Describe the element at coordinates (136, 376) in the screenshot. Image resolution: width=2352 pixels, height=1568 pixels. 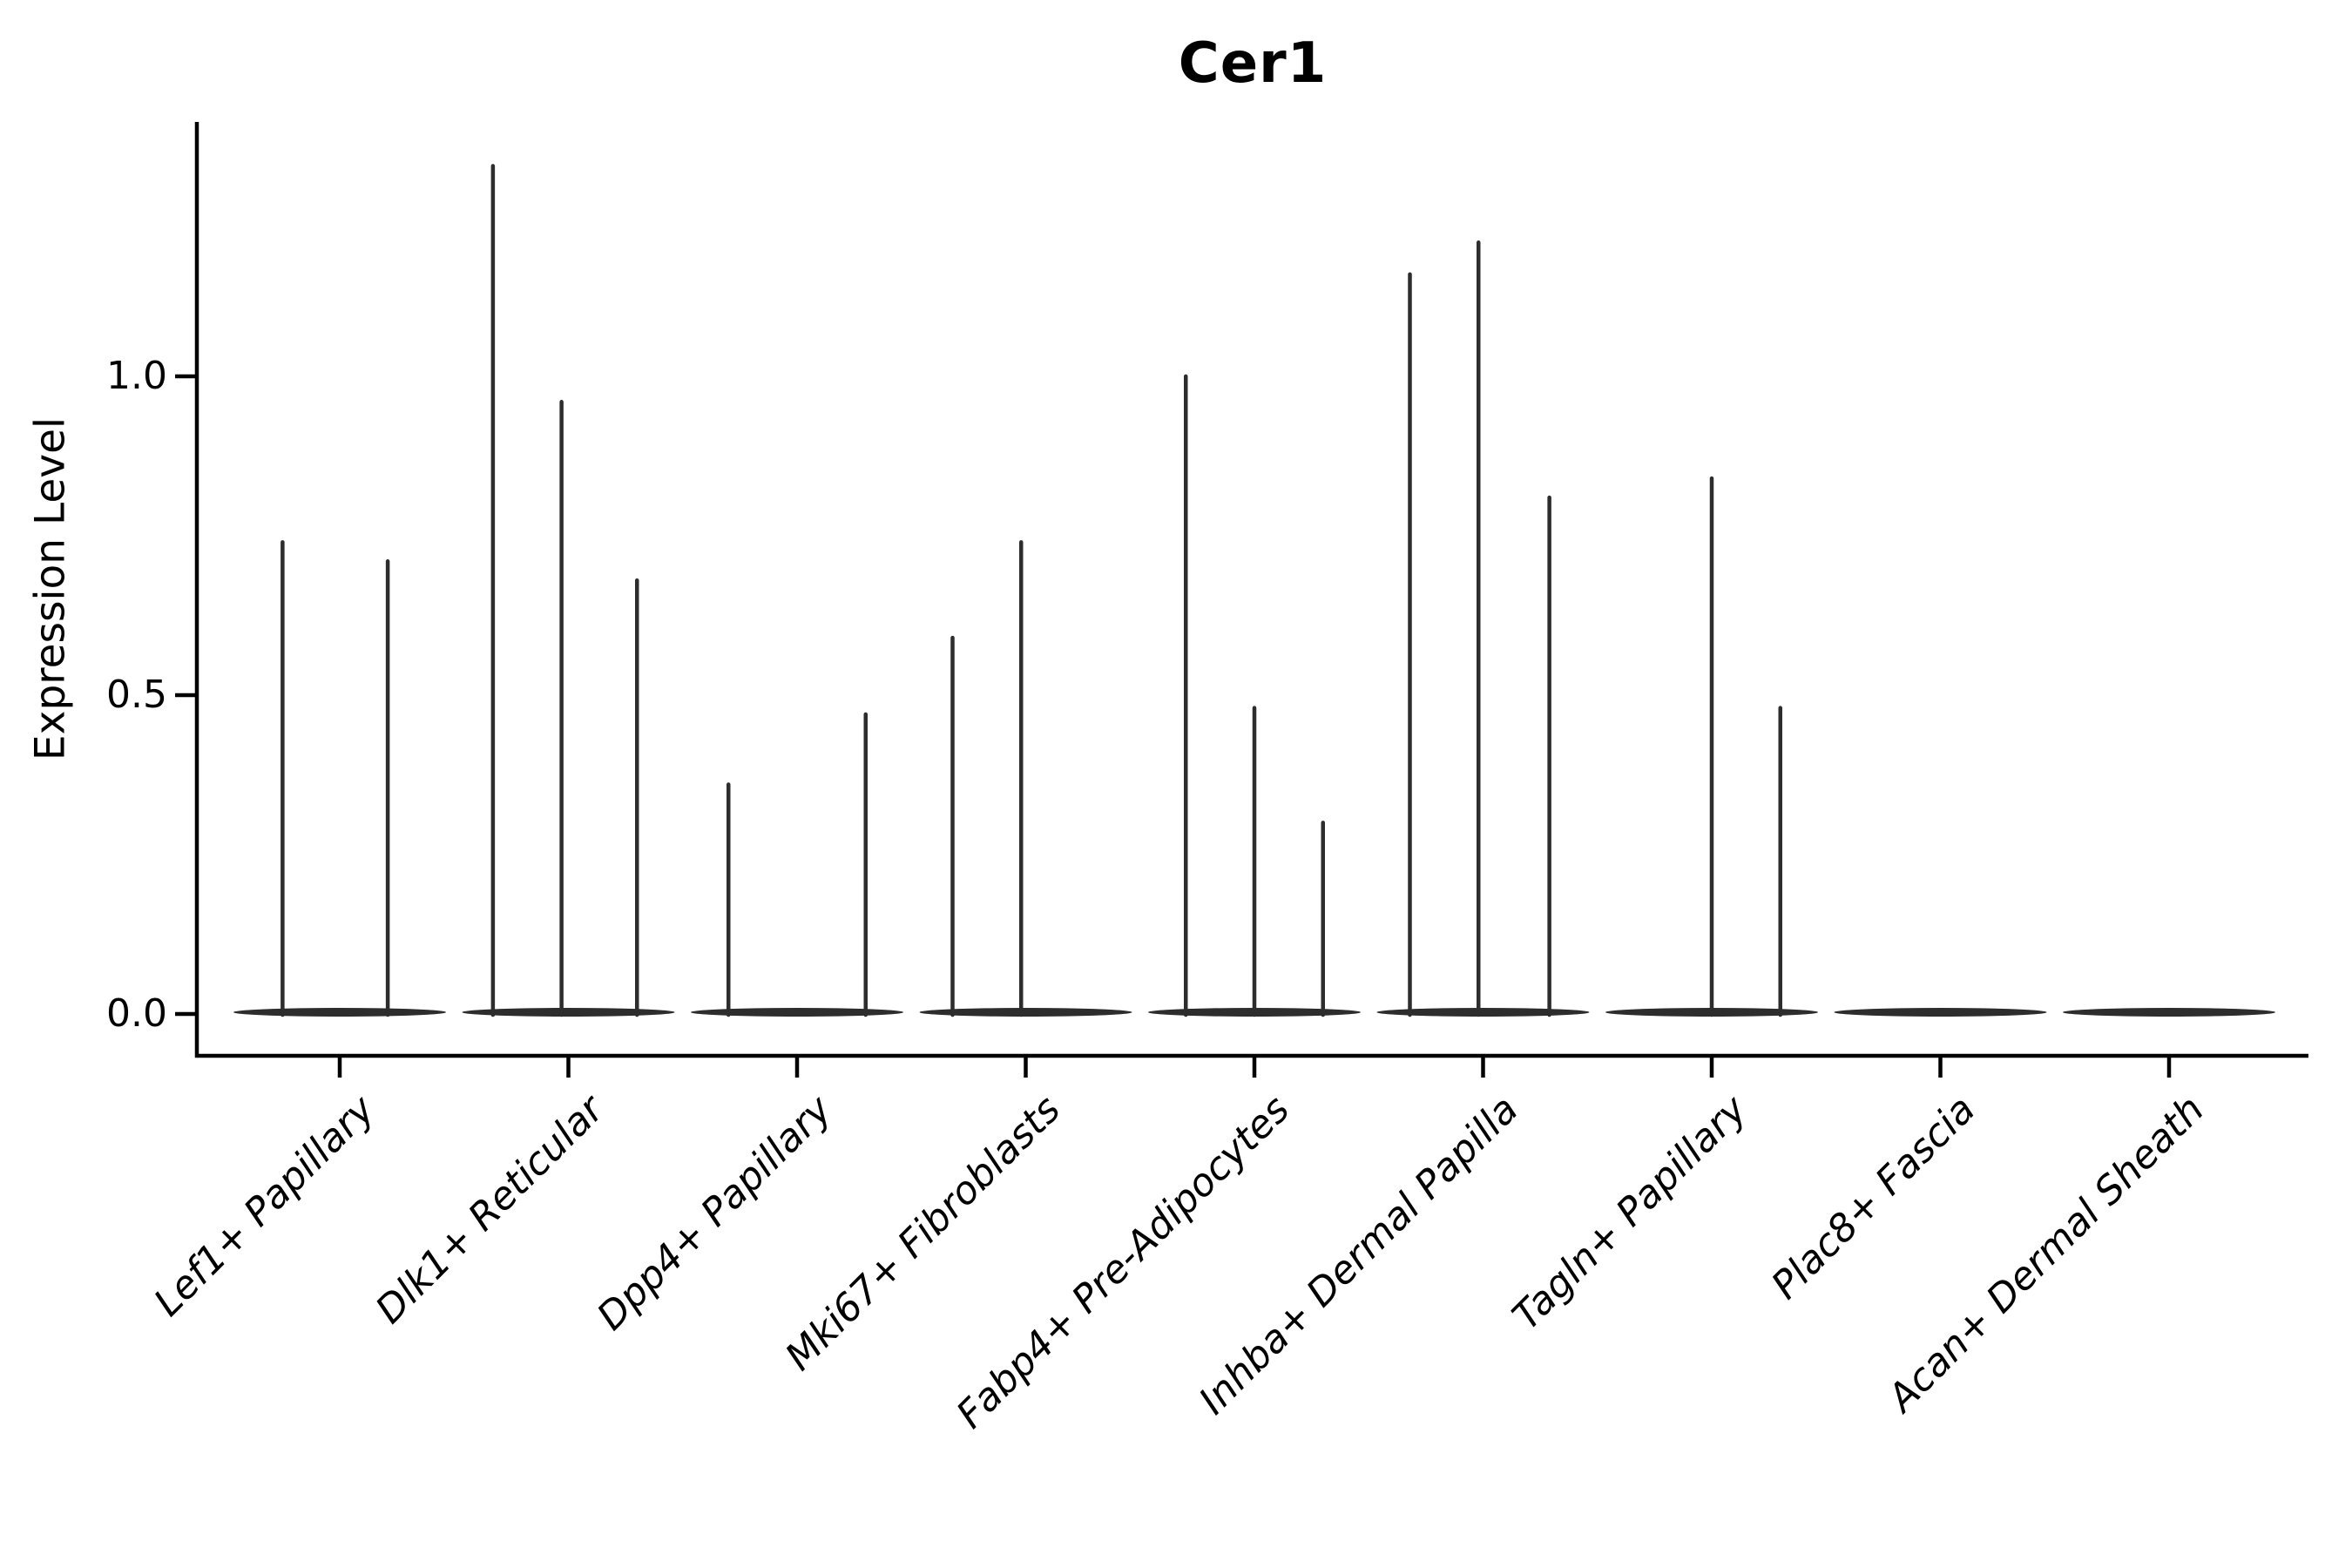
I see `y-tick-label: 1.0` at that location.